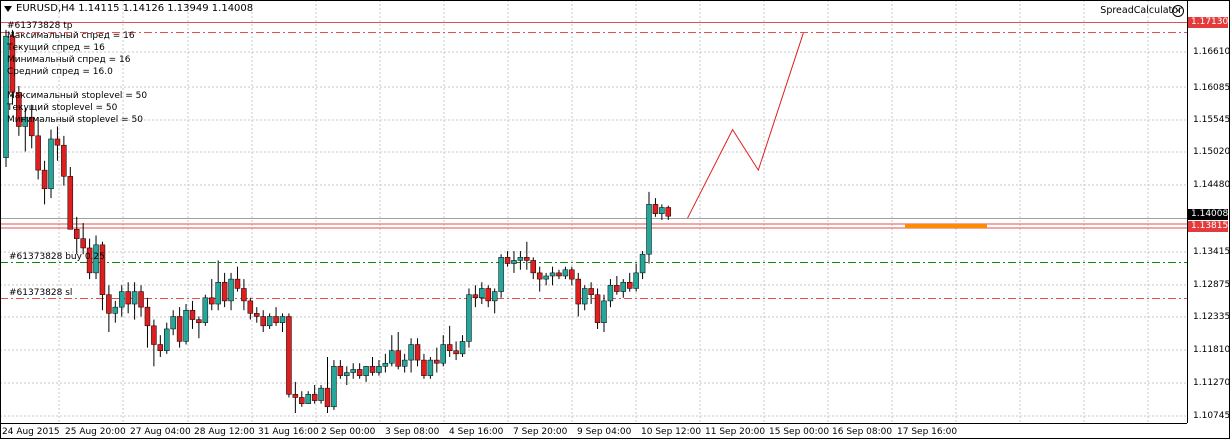 Image resolution: width=1230 pixels, height=439 pixels. What do you see at coordinates (1211, 383) in the screenshot?
I see `price-tick: 1.11270` at bounding box center [1211, 383].